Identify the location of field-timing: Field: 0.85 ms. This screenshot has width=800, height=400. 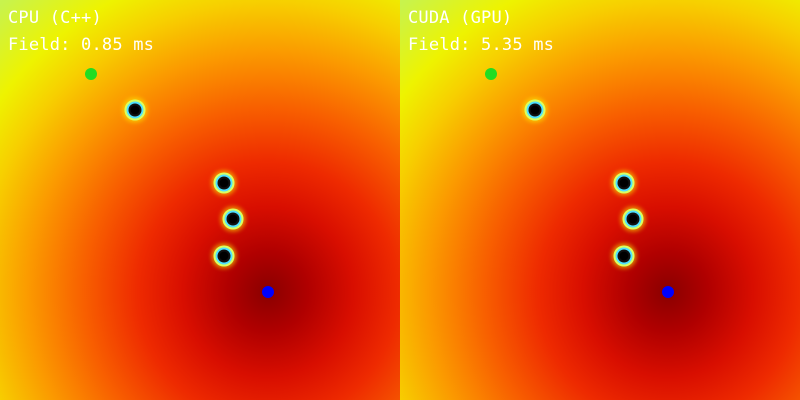
(81, 45).